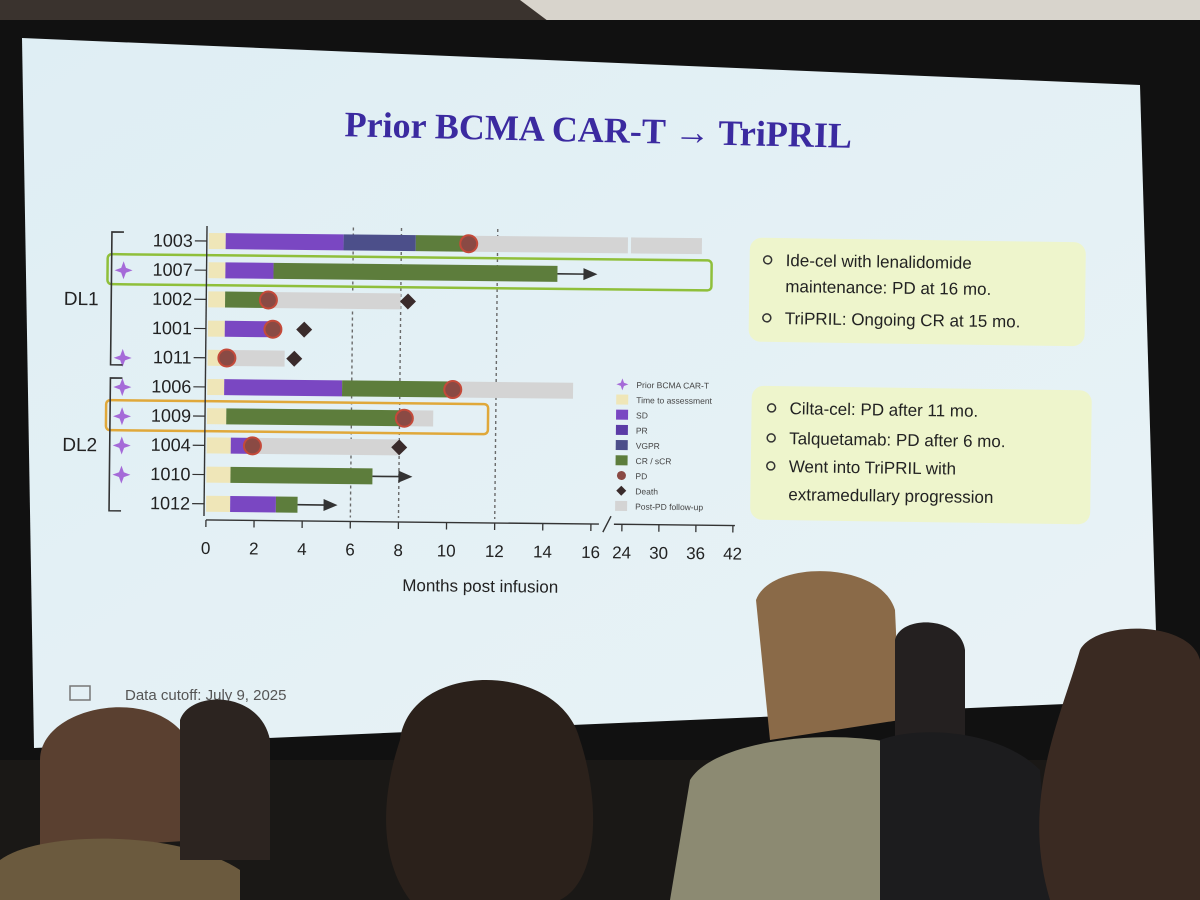  What do you see at coordinates (350, 549) in the screenshot?
I see `x-tick-label: 6` at bounding box center [350, 549].